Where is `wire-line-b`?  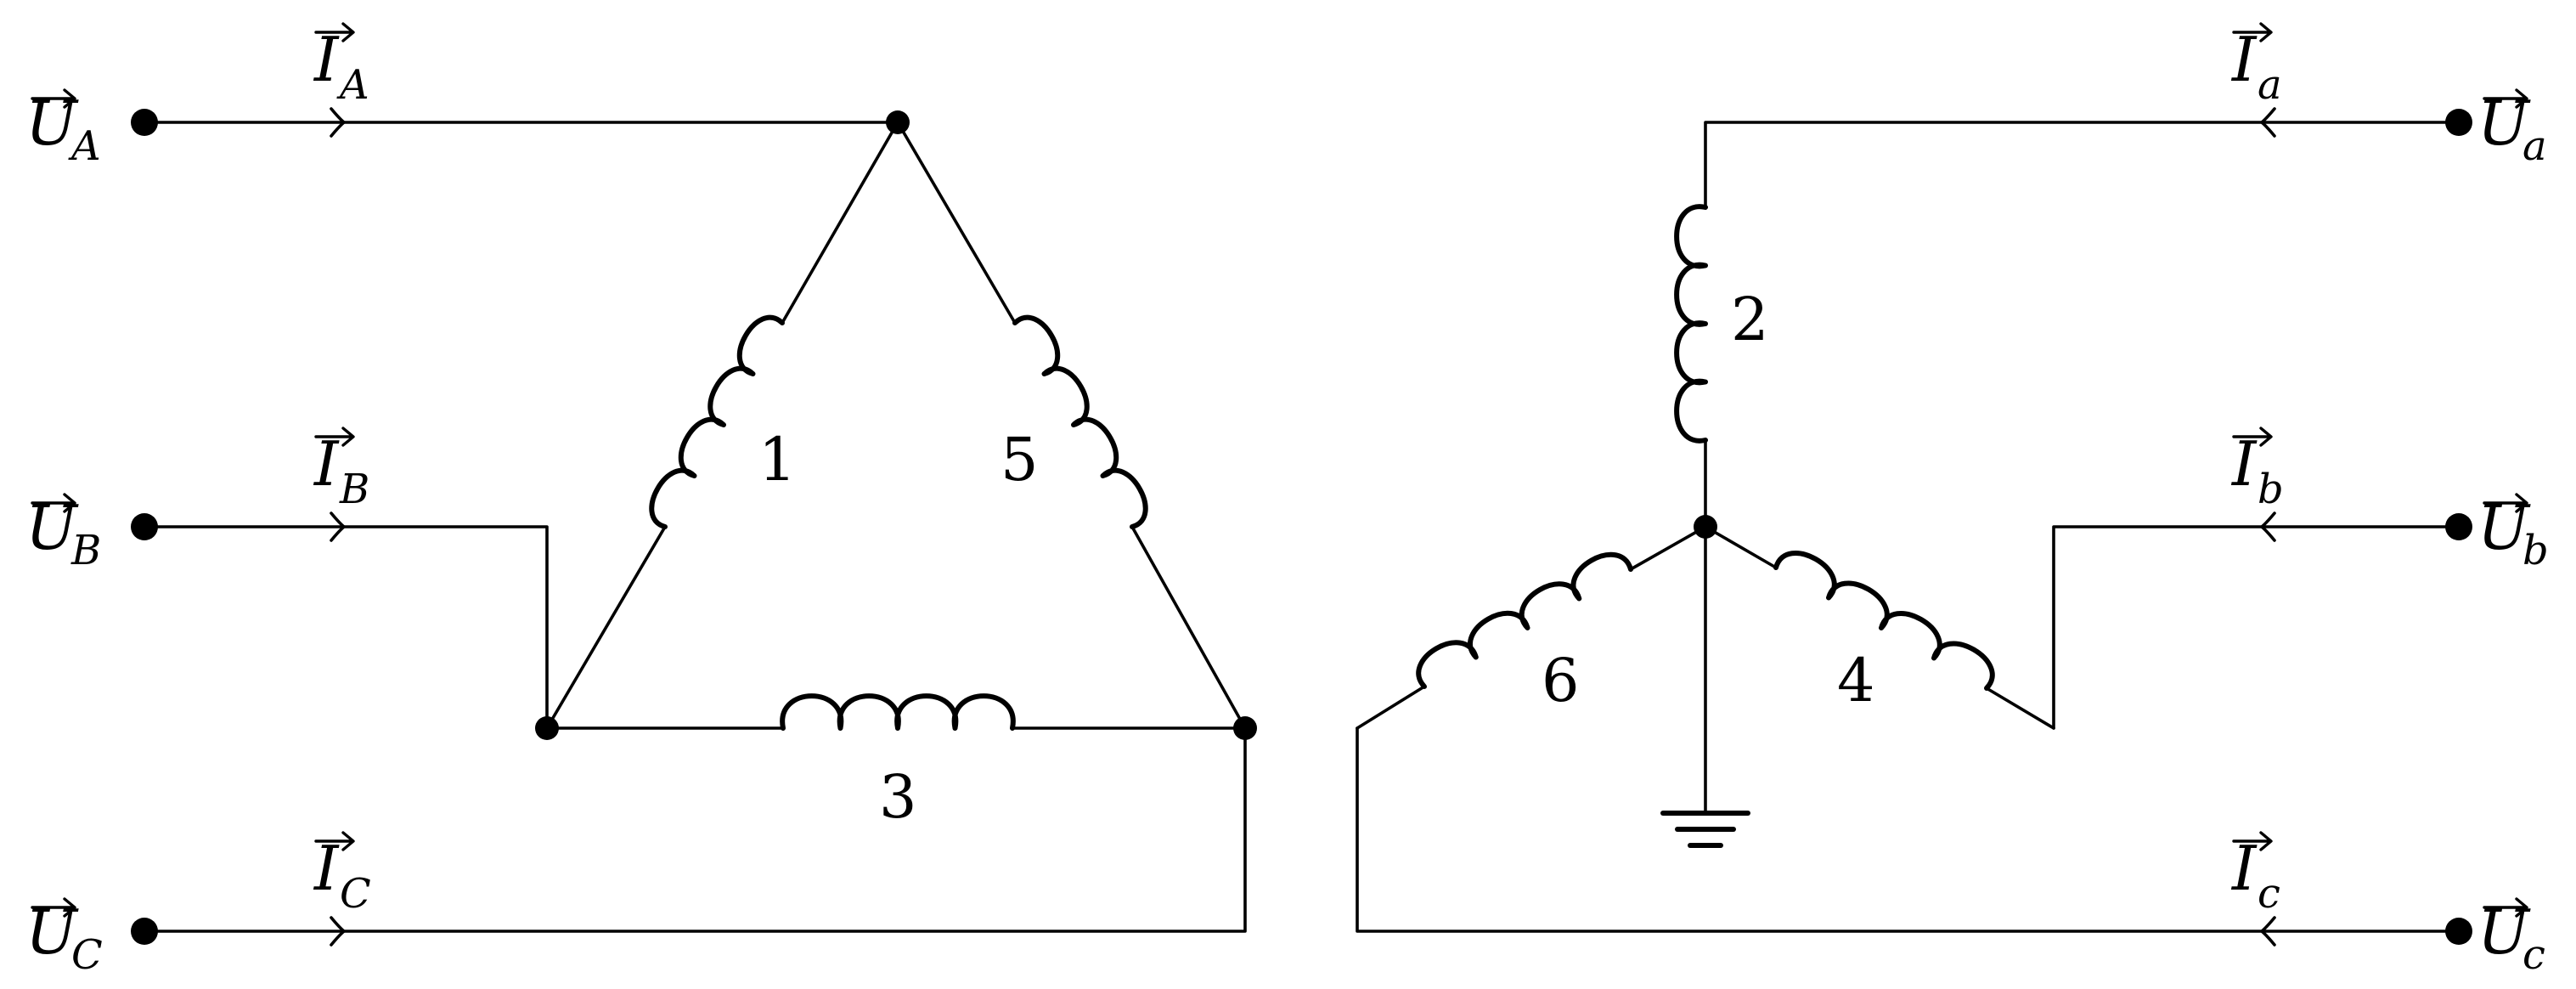 wire-line-b is located at coordinates (346, 627).